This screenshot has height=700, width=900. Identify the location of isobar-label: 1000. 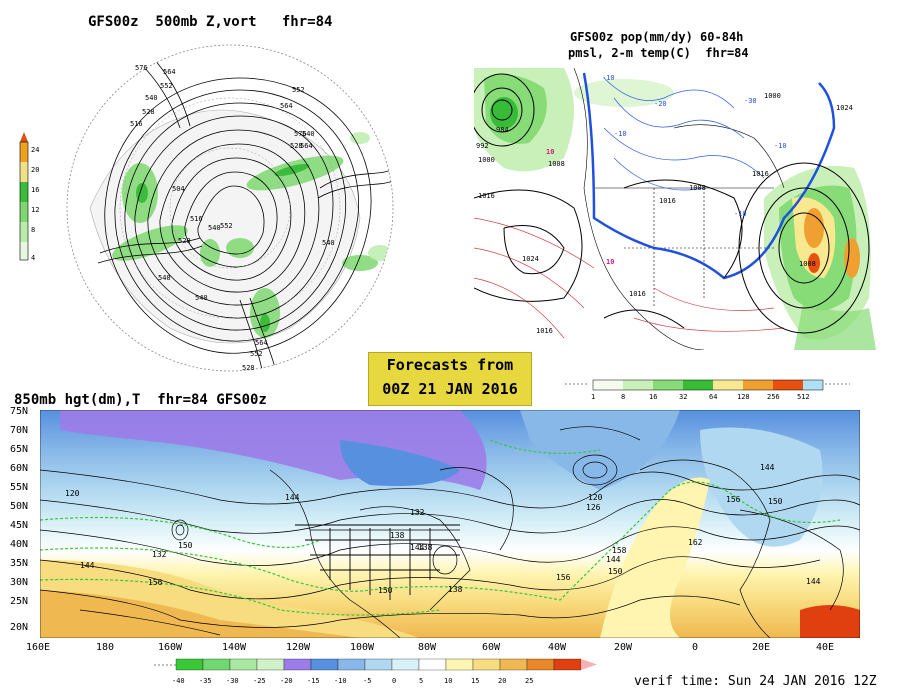
(486, 160).